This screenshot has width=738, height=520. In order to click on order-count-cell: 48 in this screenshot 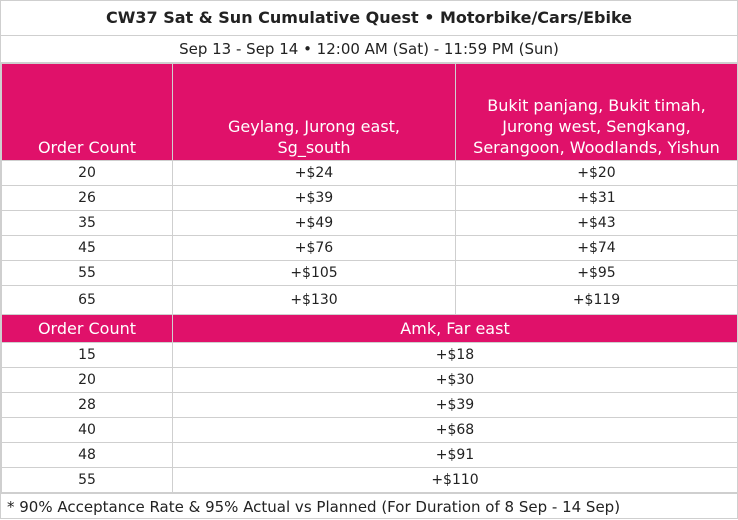, I will do `click(87, 455)`.